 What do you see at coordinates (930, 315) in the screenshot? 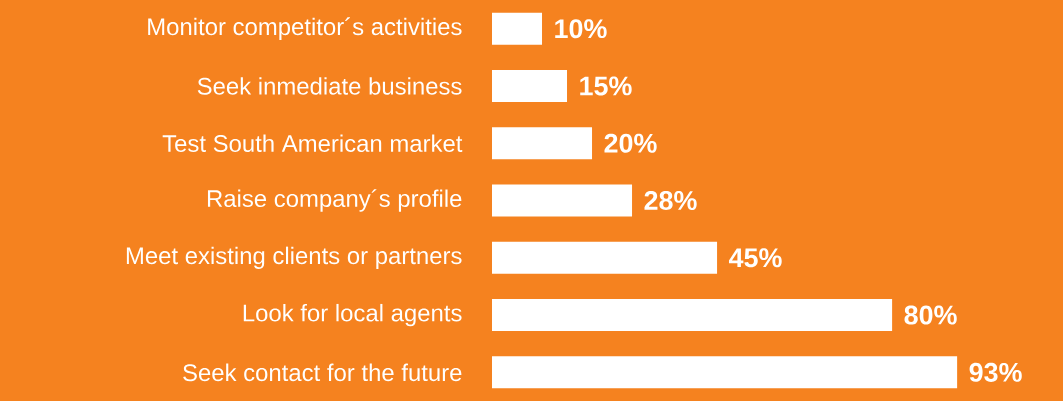
I see `data-label: 80%` at bounding box center [930, 315].